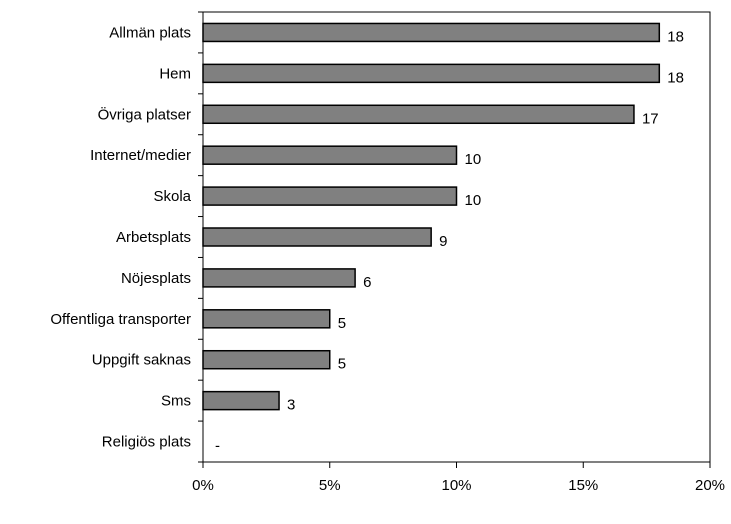 This screenshot has height=524, width=731. Describe the element at coordinates (140, 155) in the screenshot. I see `category-label: Internet/medier` at that location.